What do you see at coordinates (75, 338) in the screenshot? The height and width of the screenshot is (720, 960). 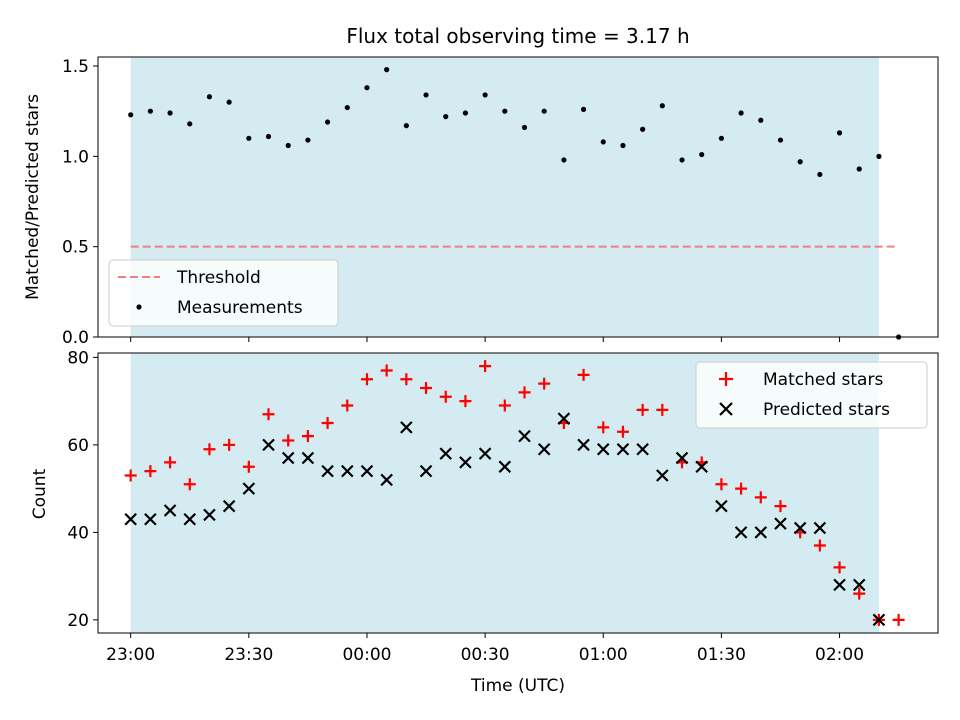 I see `top-y-tick-label: 0.0` at bounding box center [75, 338].